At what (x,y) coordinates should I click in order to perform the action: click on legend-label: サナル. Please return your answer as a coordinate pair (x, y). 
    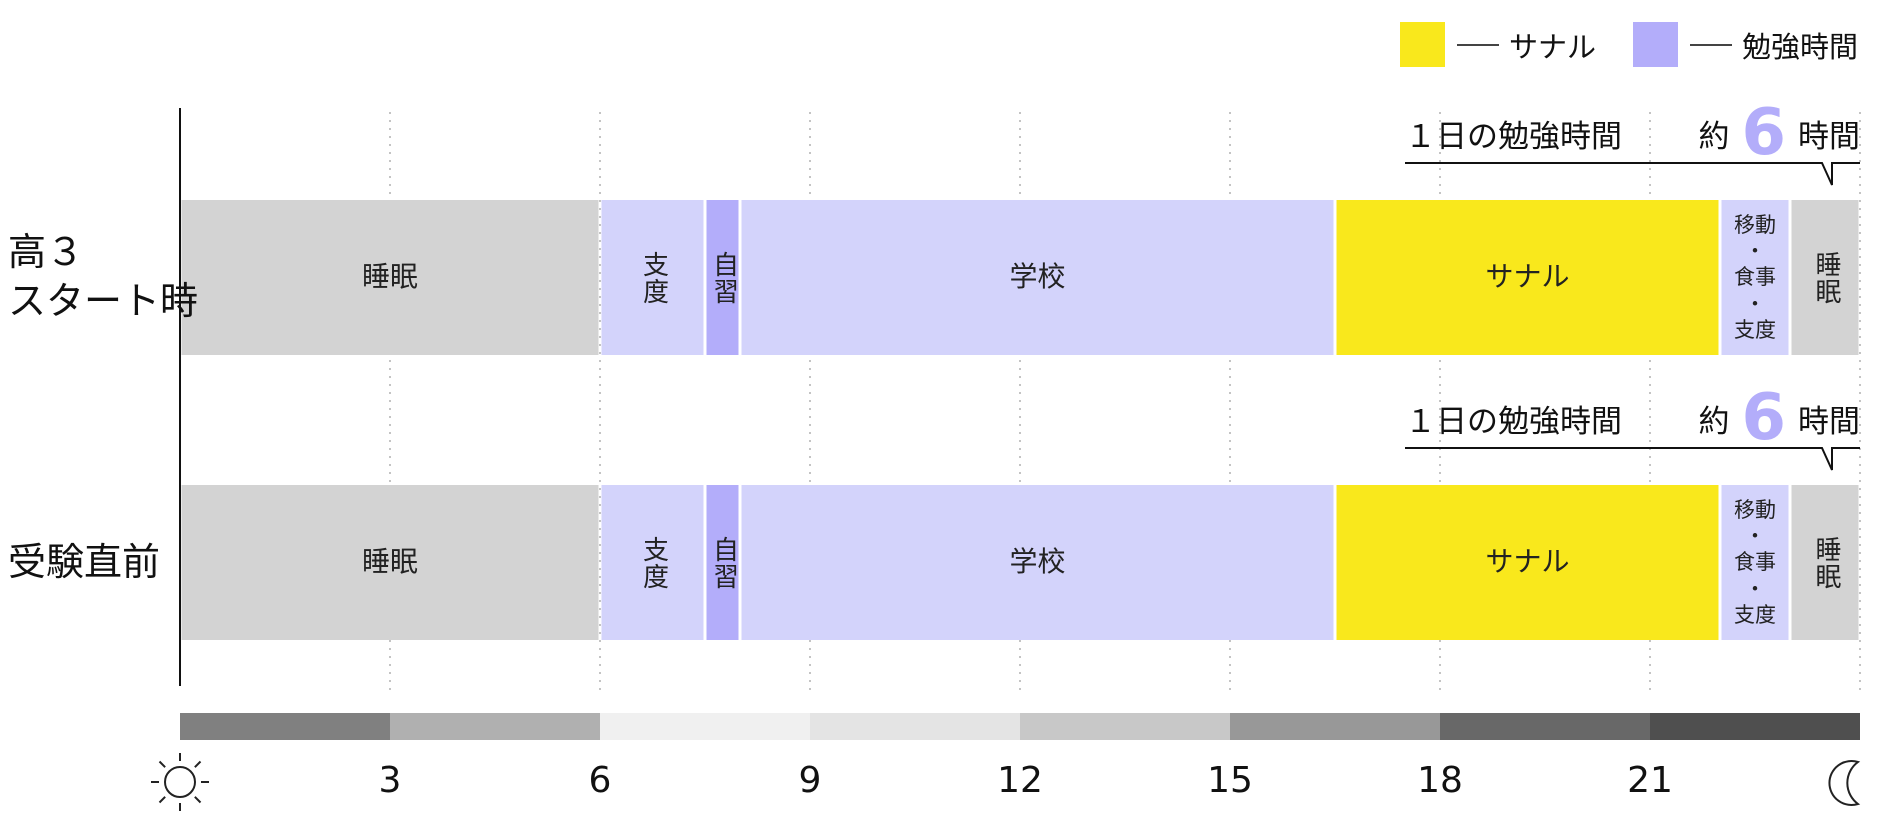
    Looking at the image, I should click on (1553, 46).